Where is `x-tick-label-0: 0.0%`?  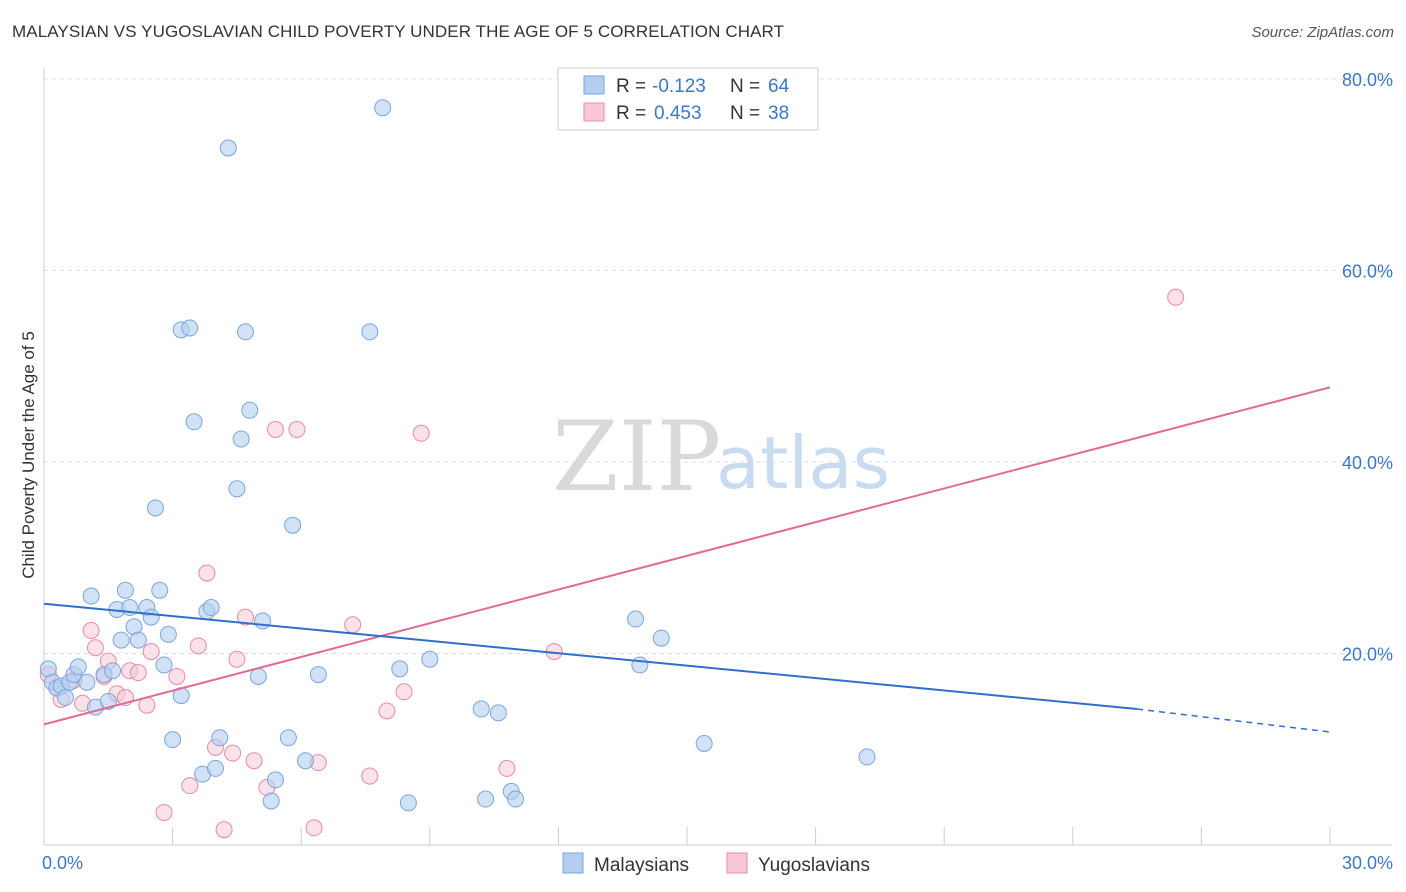
x-tick-label-0: 0.0% is located at coordinates (62, 863).